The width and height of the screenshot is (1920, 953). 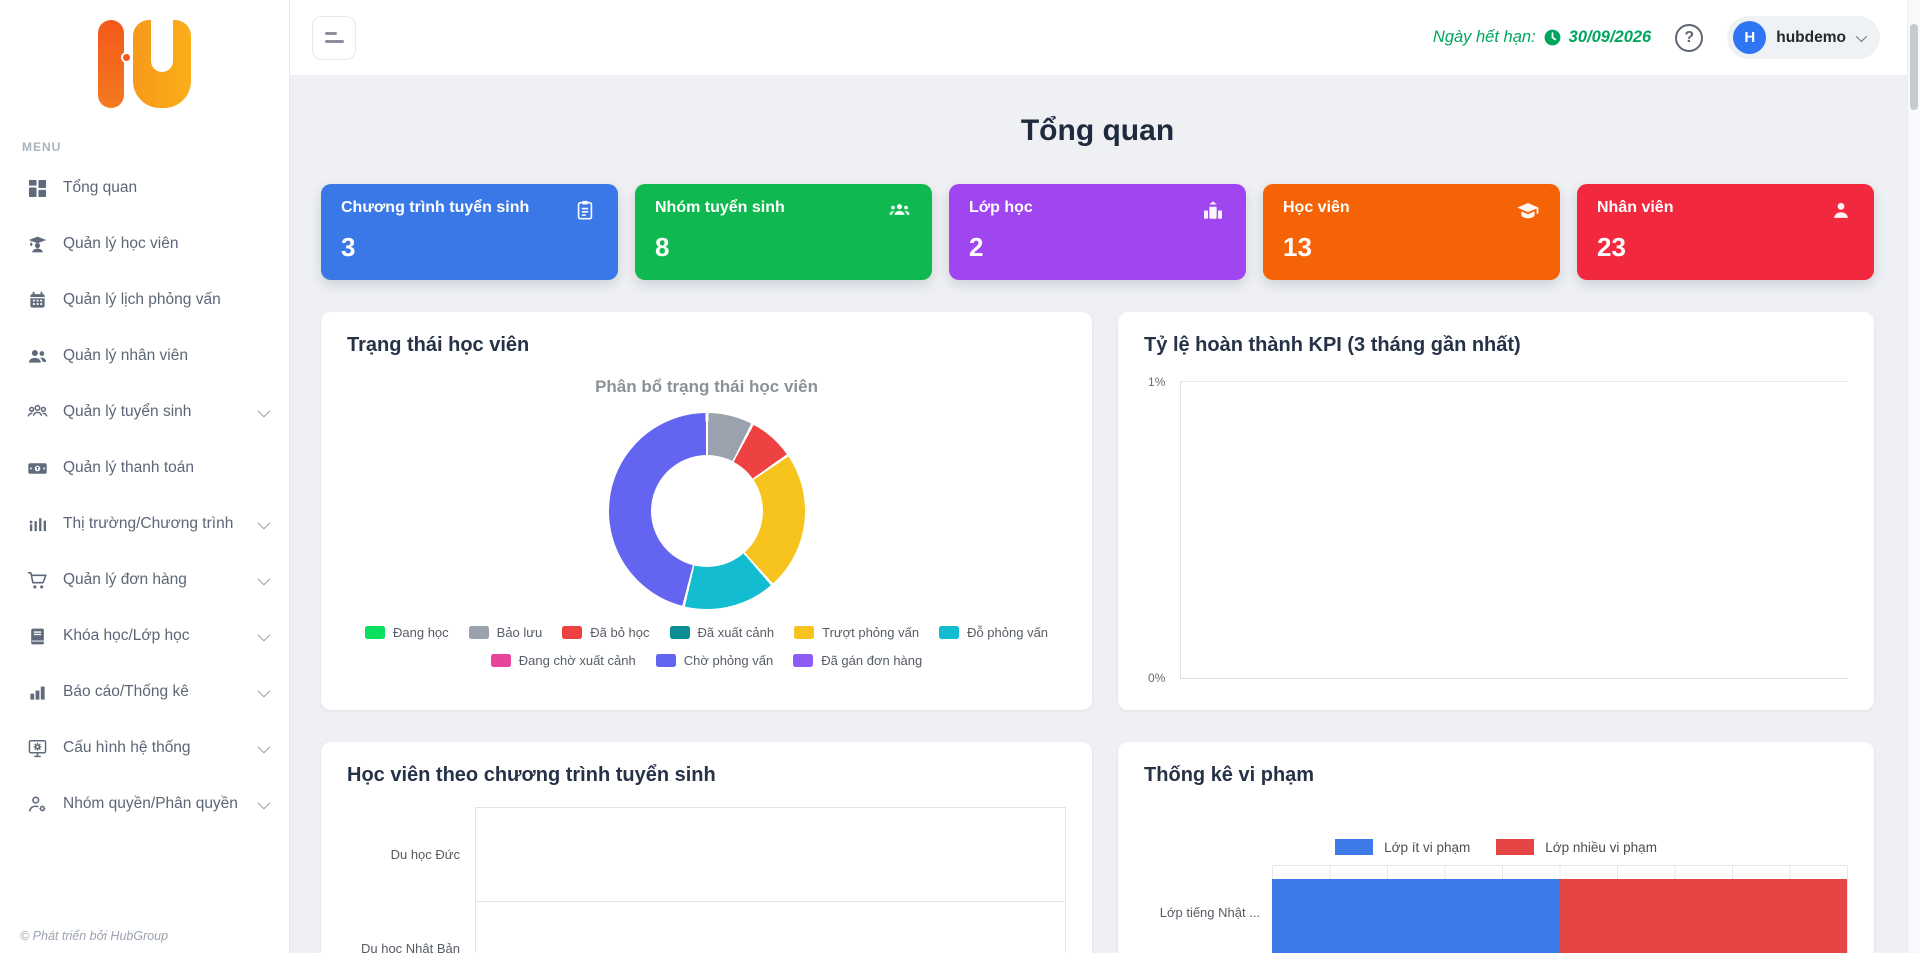 What do you see at coordinates (127, 411) in the screenshot?
I see `sidebar-item-label: Quản lý tuyển sinh` at bounding box center [127, 411].